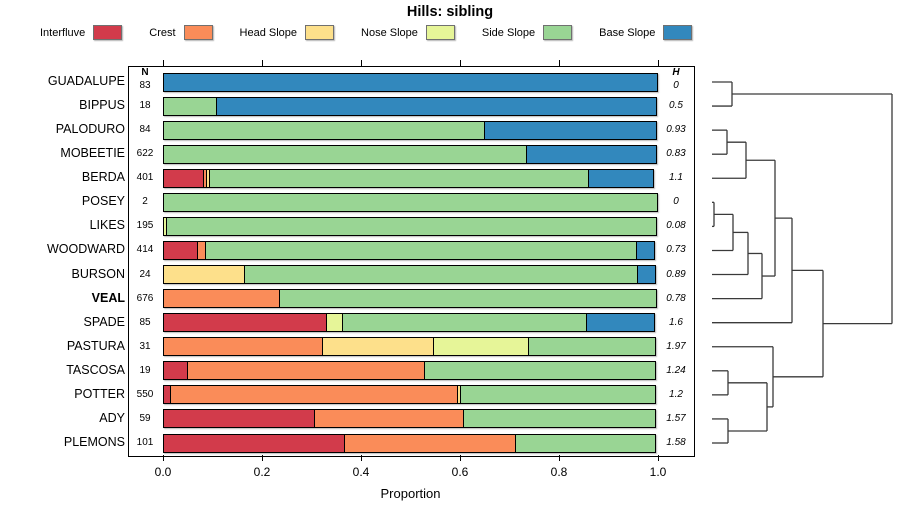  I want to click on legend-item: Base Slope, so click(646, 32).